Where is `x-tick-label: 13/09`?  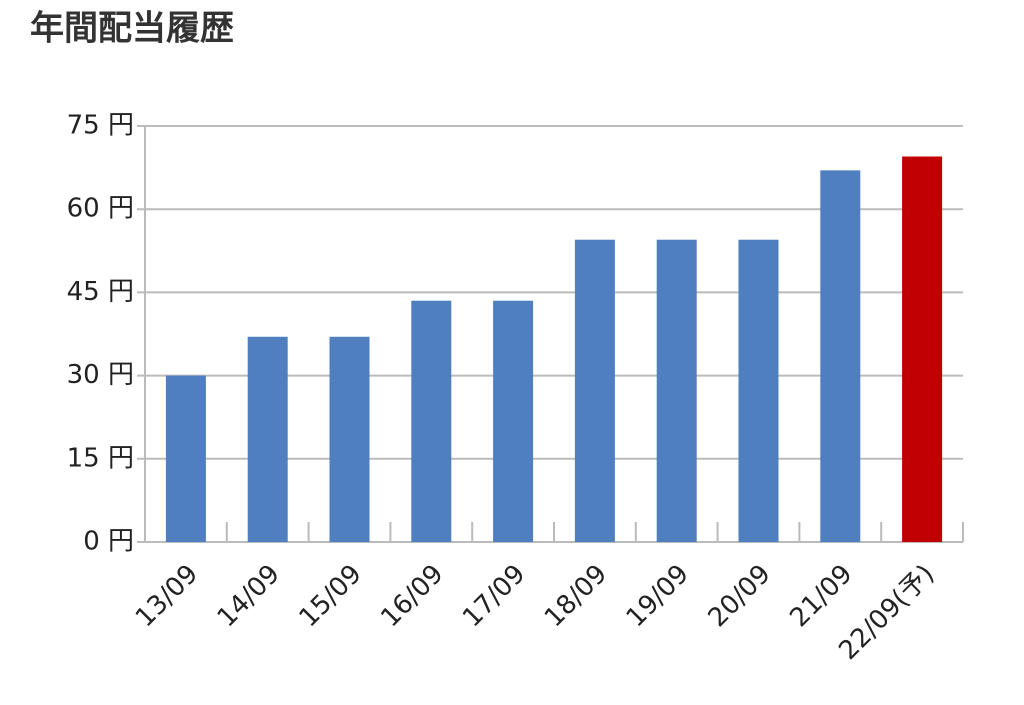
x-tick-label: 13/09 is located at coordinates (167, 596).